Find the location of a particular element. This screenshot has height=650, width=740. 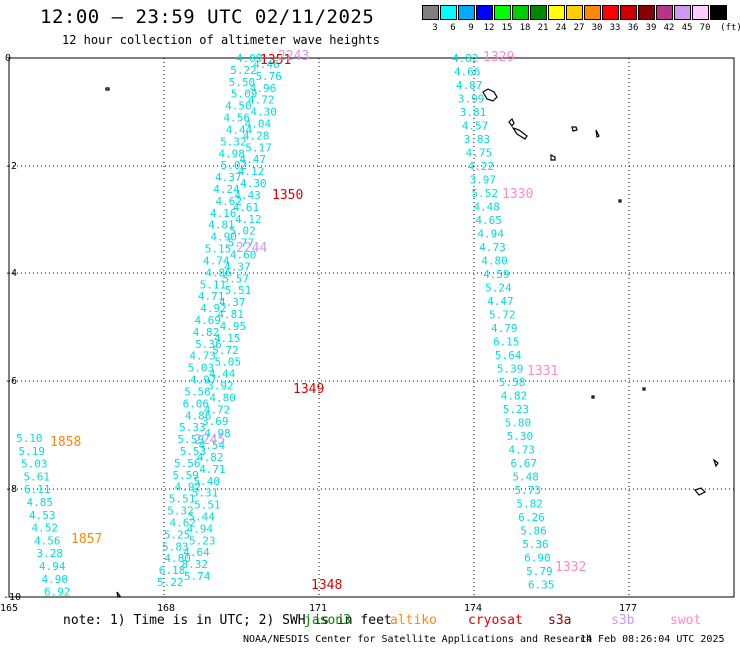

wave-height-value: 4.81 is located at coordinates (230, 314).